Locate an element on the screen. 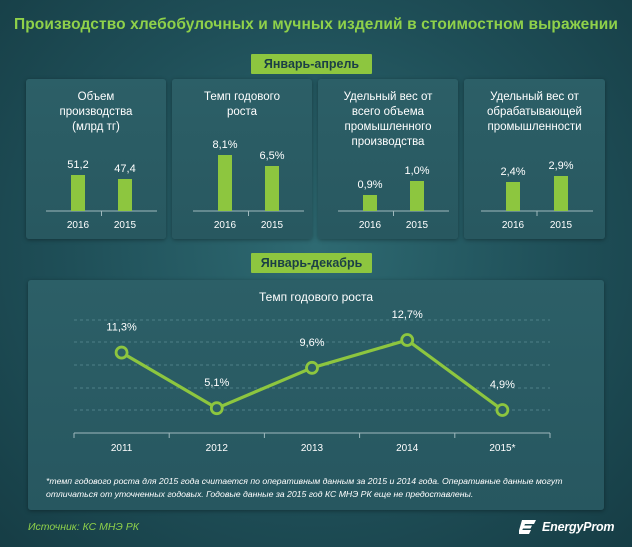 The image size is (632, 547). data-label: 12,7% is located at coordinates (407, 315).